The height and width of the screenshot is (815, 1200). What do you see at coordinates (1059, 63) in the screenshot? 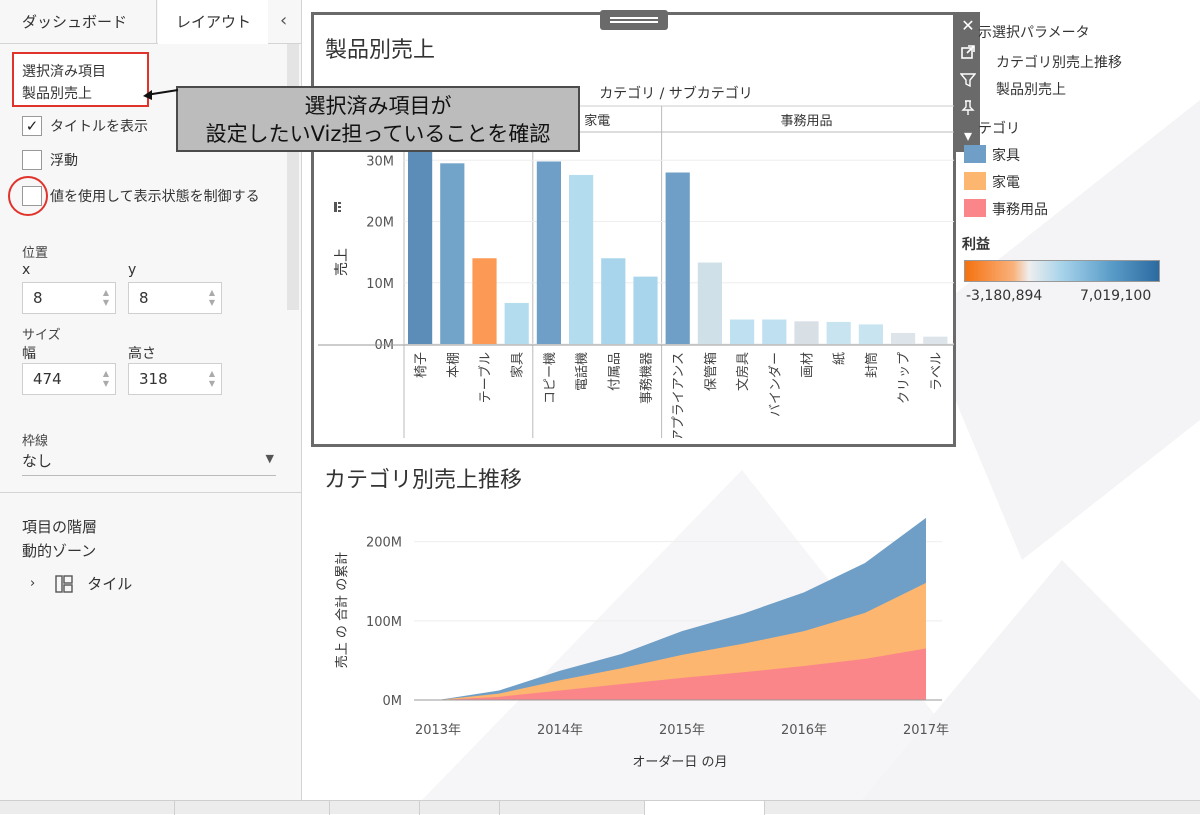
I see `param-option-trend: カテゴリ別売上推移` at bounding box center [1059, 63].